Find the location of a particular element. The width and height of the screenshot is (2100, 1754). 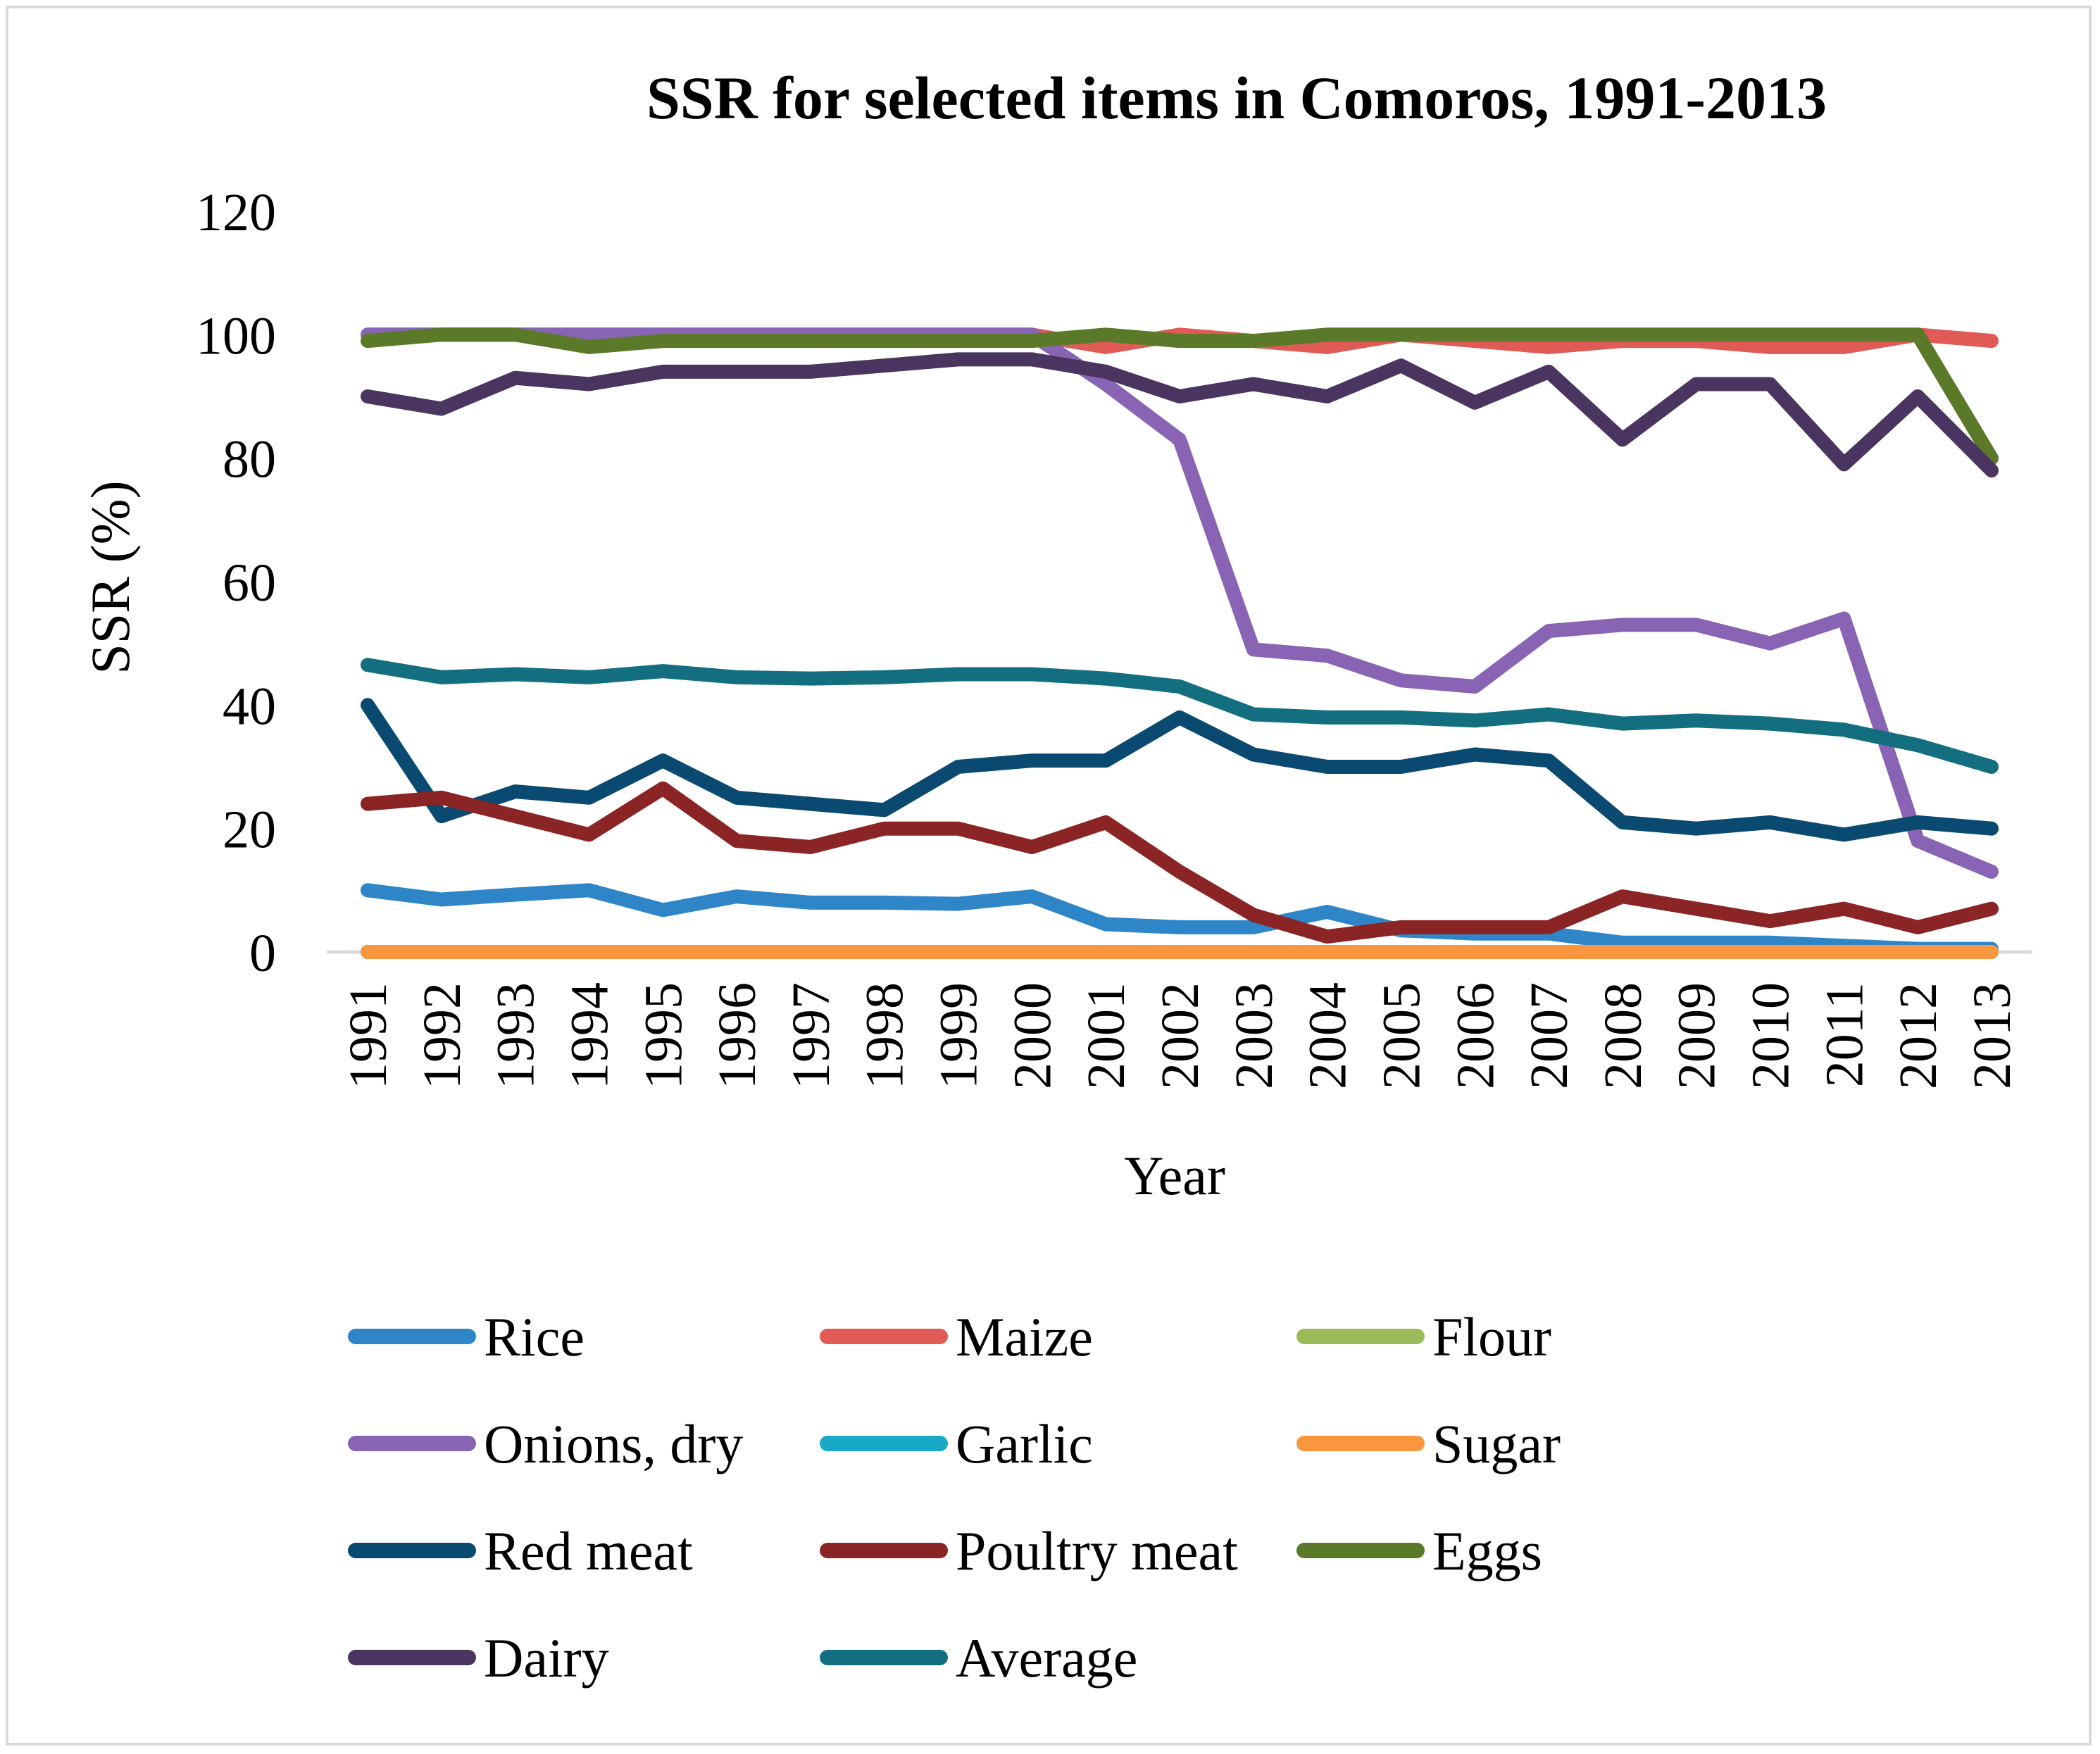

x-tick-label: 2001 is located at coordinates (1106, 1035).